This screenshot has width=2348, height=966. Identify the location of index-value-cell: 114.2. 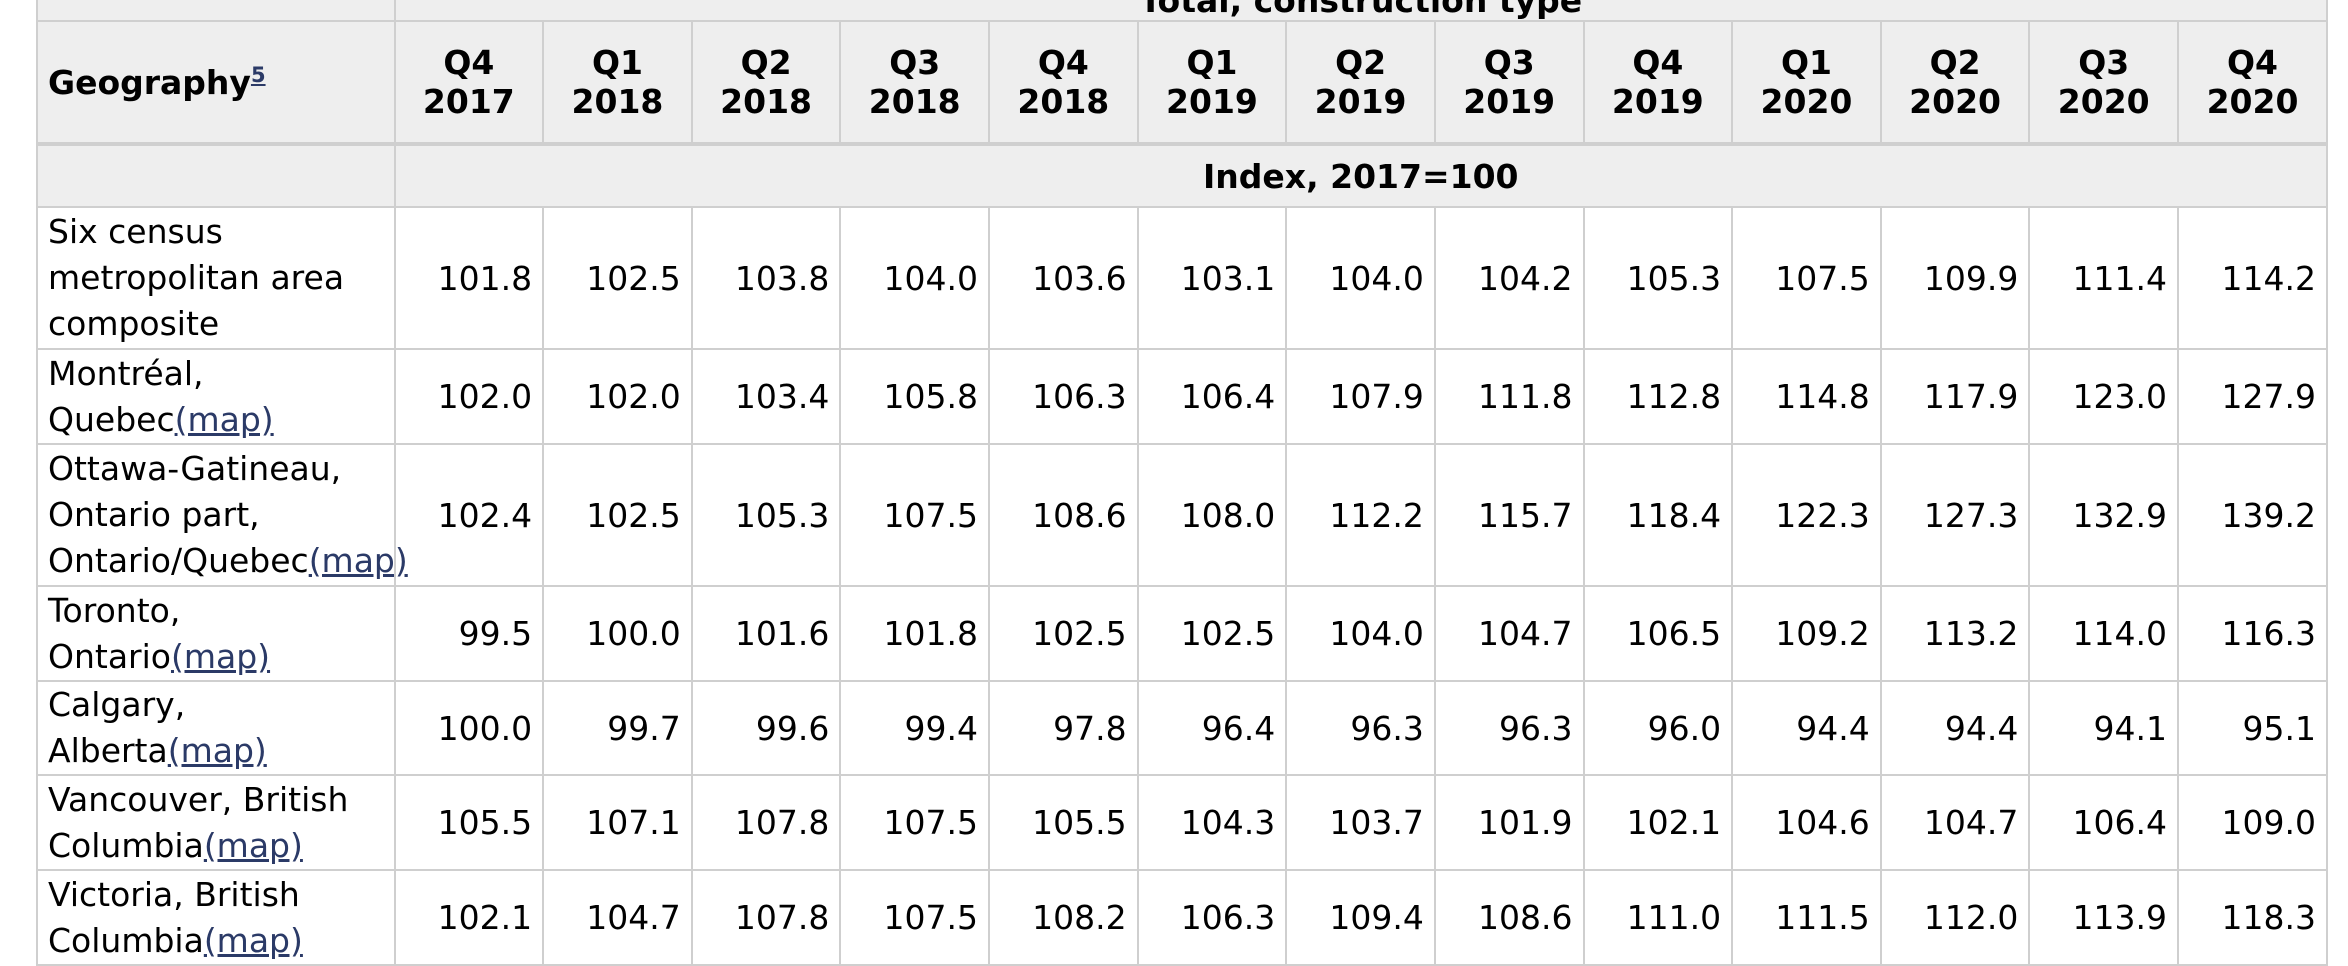
(2252, 278).